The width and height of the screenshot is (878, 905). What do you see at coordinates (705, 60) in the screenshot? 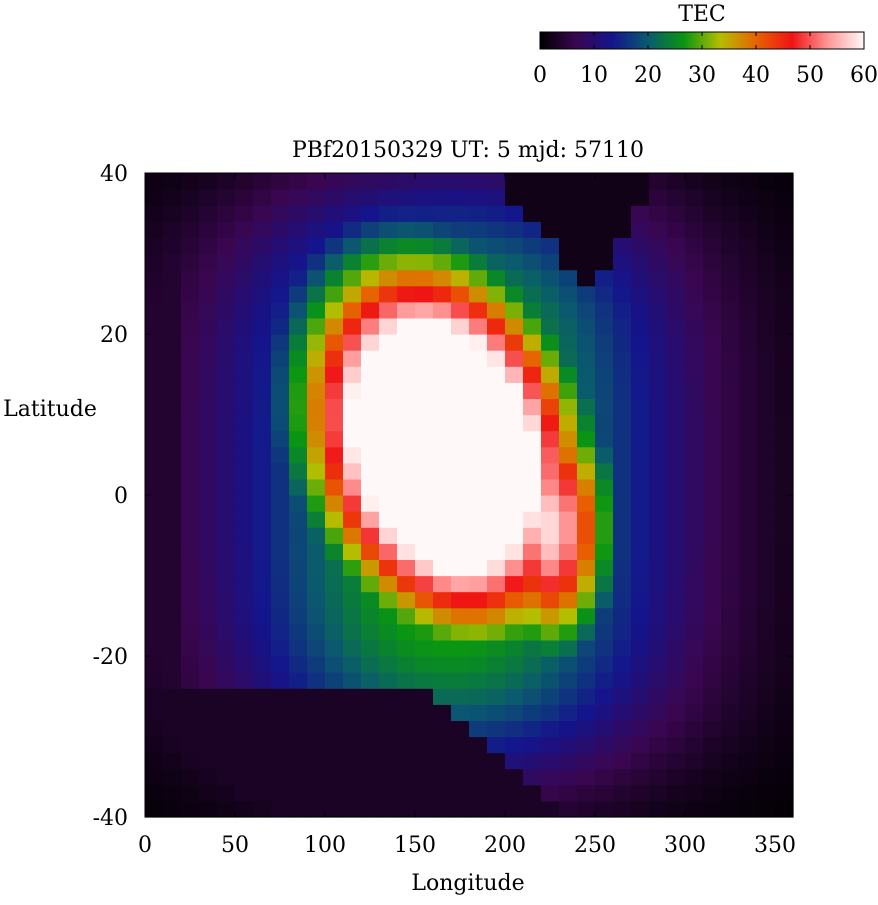
I see `colorbar-ticks: 0 10 20 30 40 50 60` at bounding box center [705, 60].